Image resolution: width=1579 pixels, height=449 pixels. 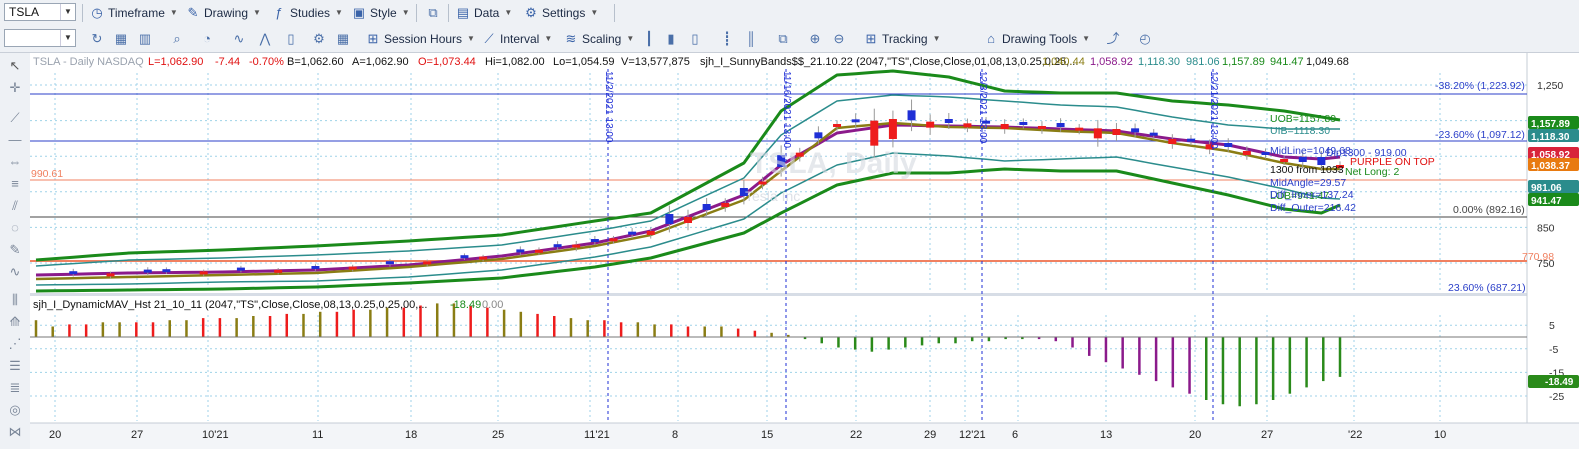 I want to click on date-tick: 22, so click(x=856, y=435).